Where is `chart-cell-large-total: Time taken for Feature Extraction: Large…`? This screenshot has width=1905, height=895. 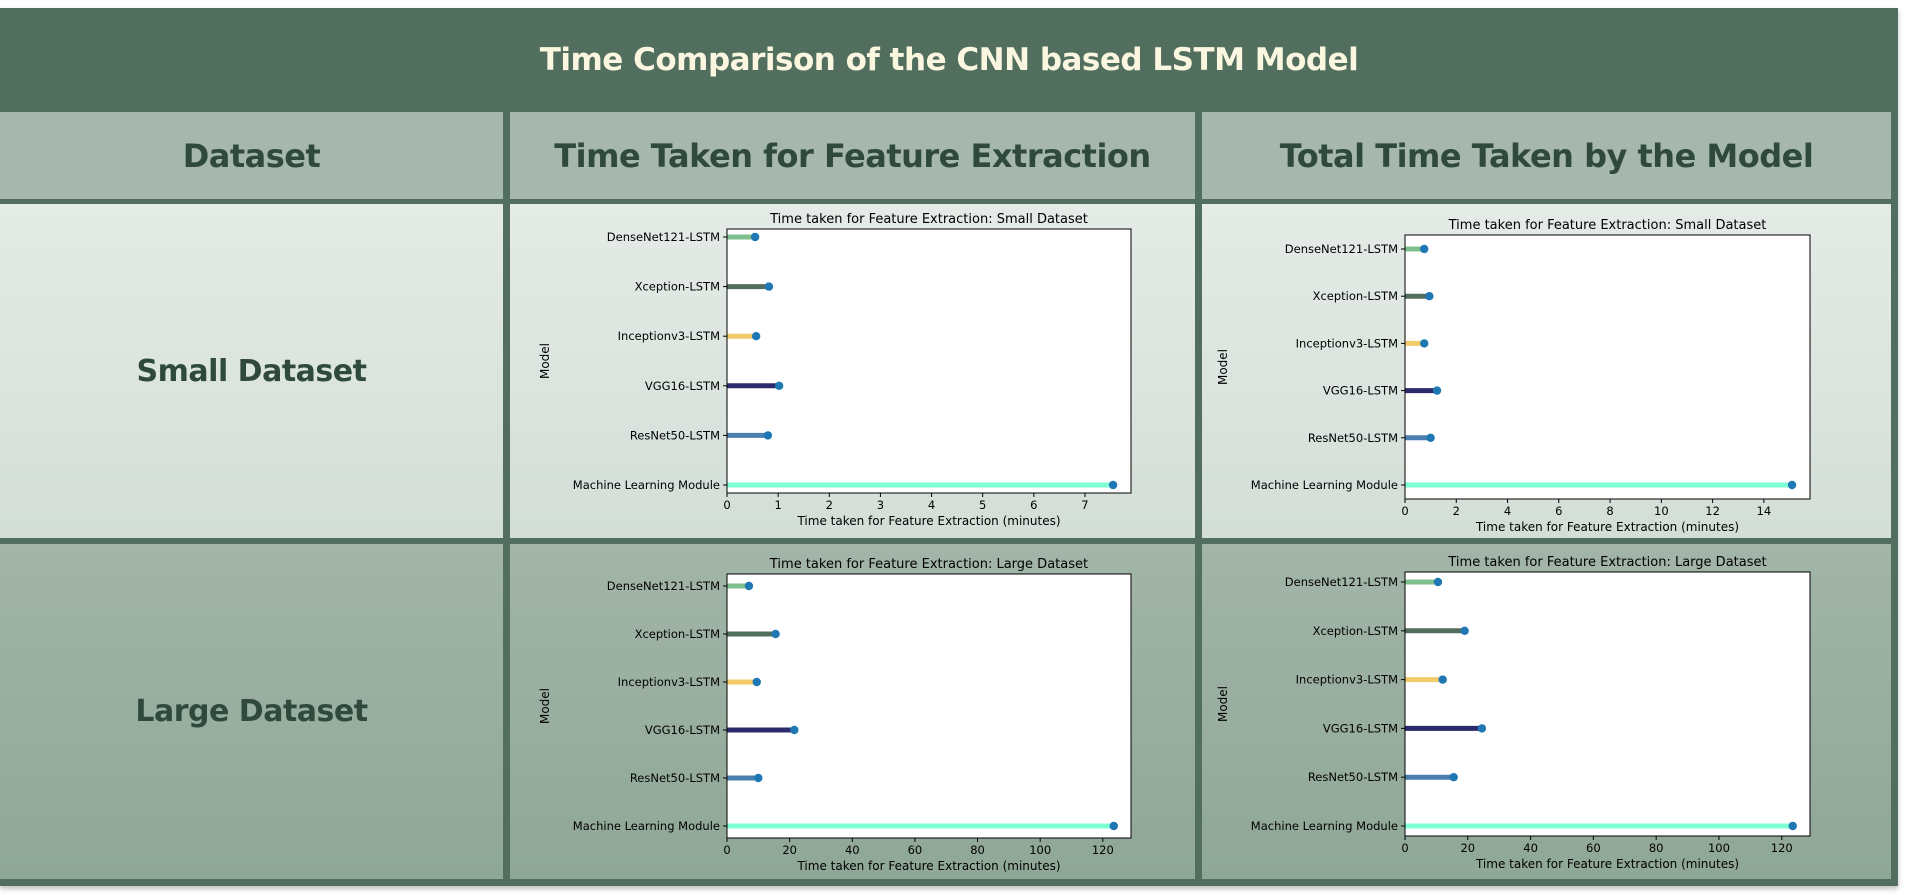 chart-cell-large-total: Time taken for Feature Extraction: Large… is located at coordinates (1546, 711).